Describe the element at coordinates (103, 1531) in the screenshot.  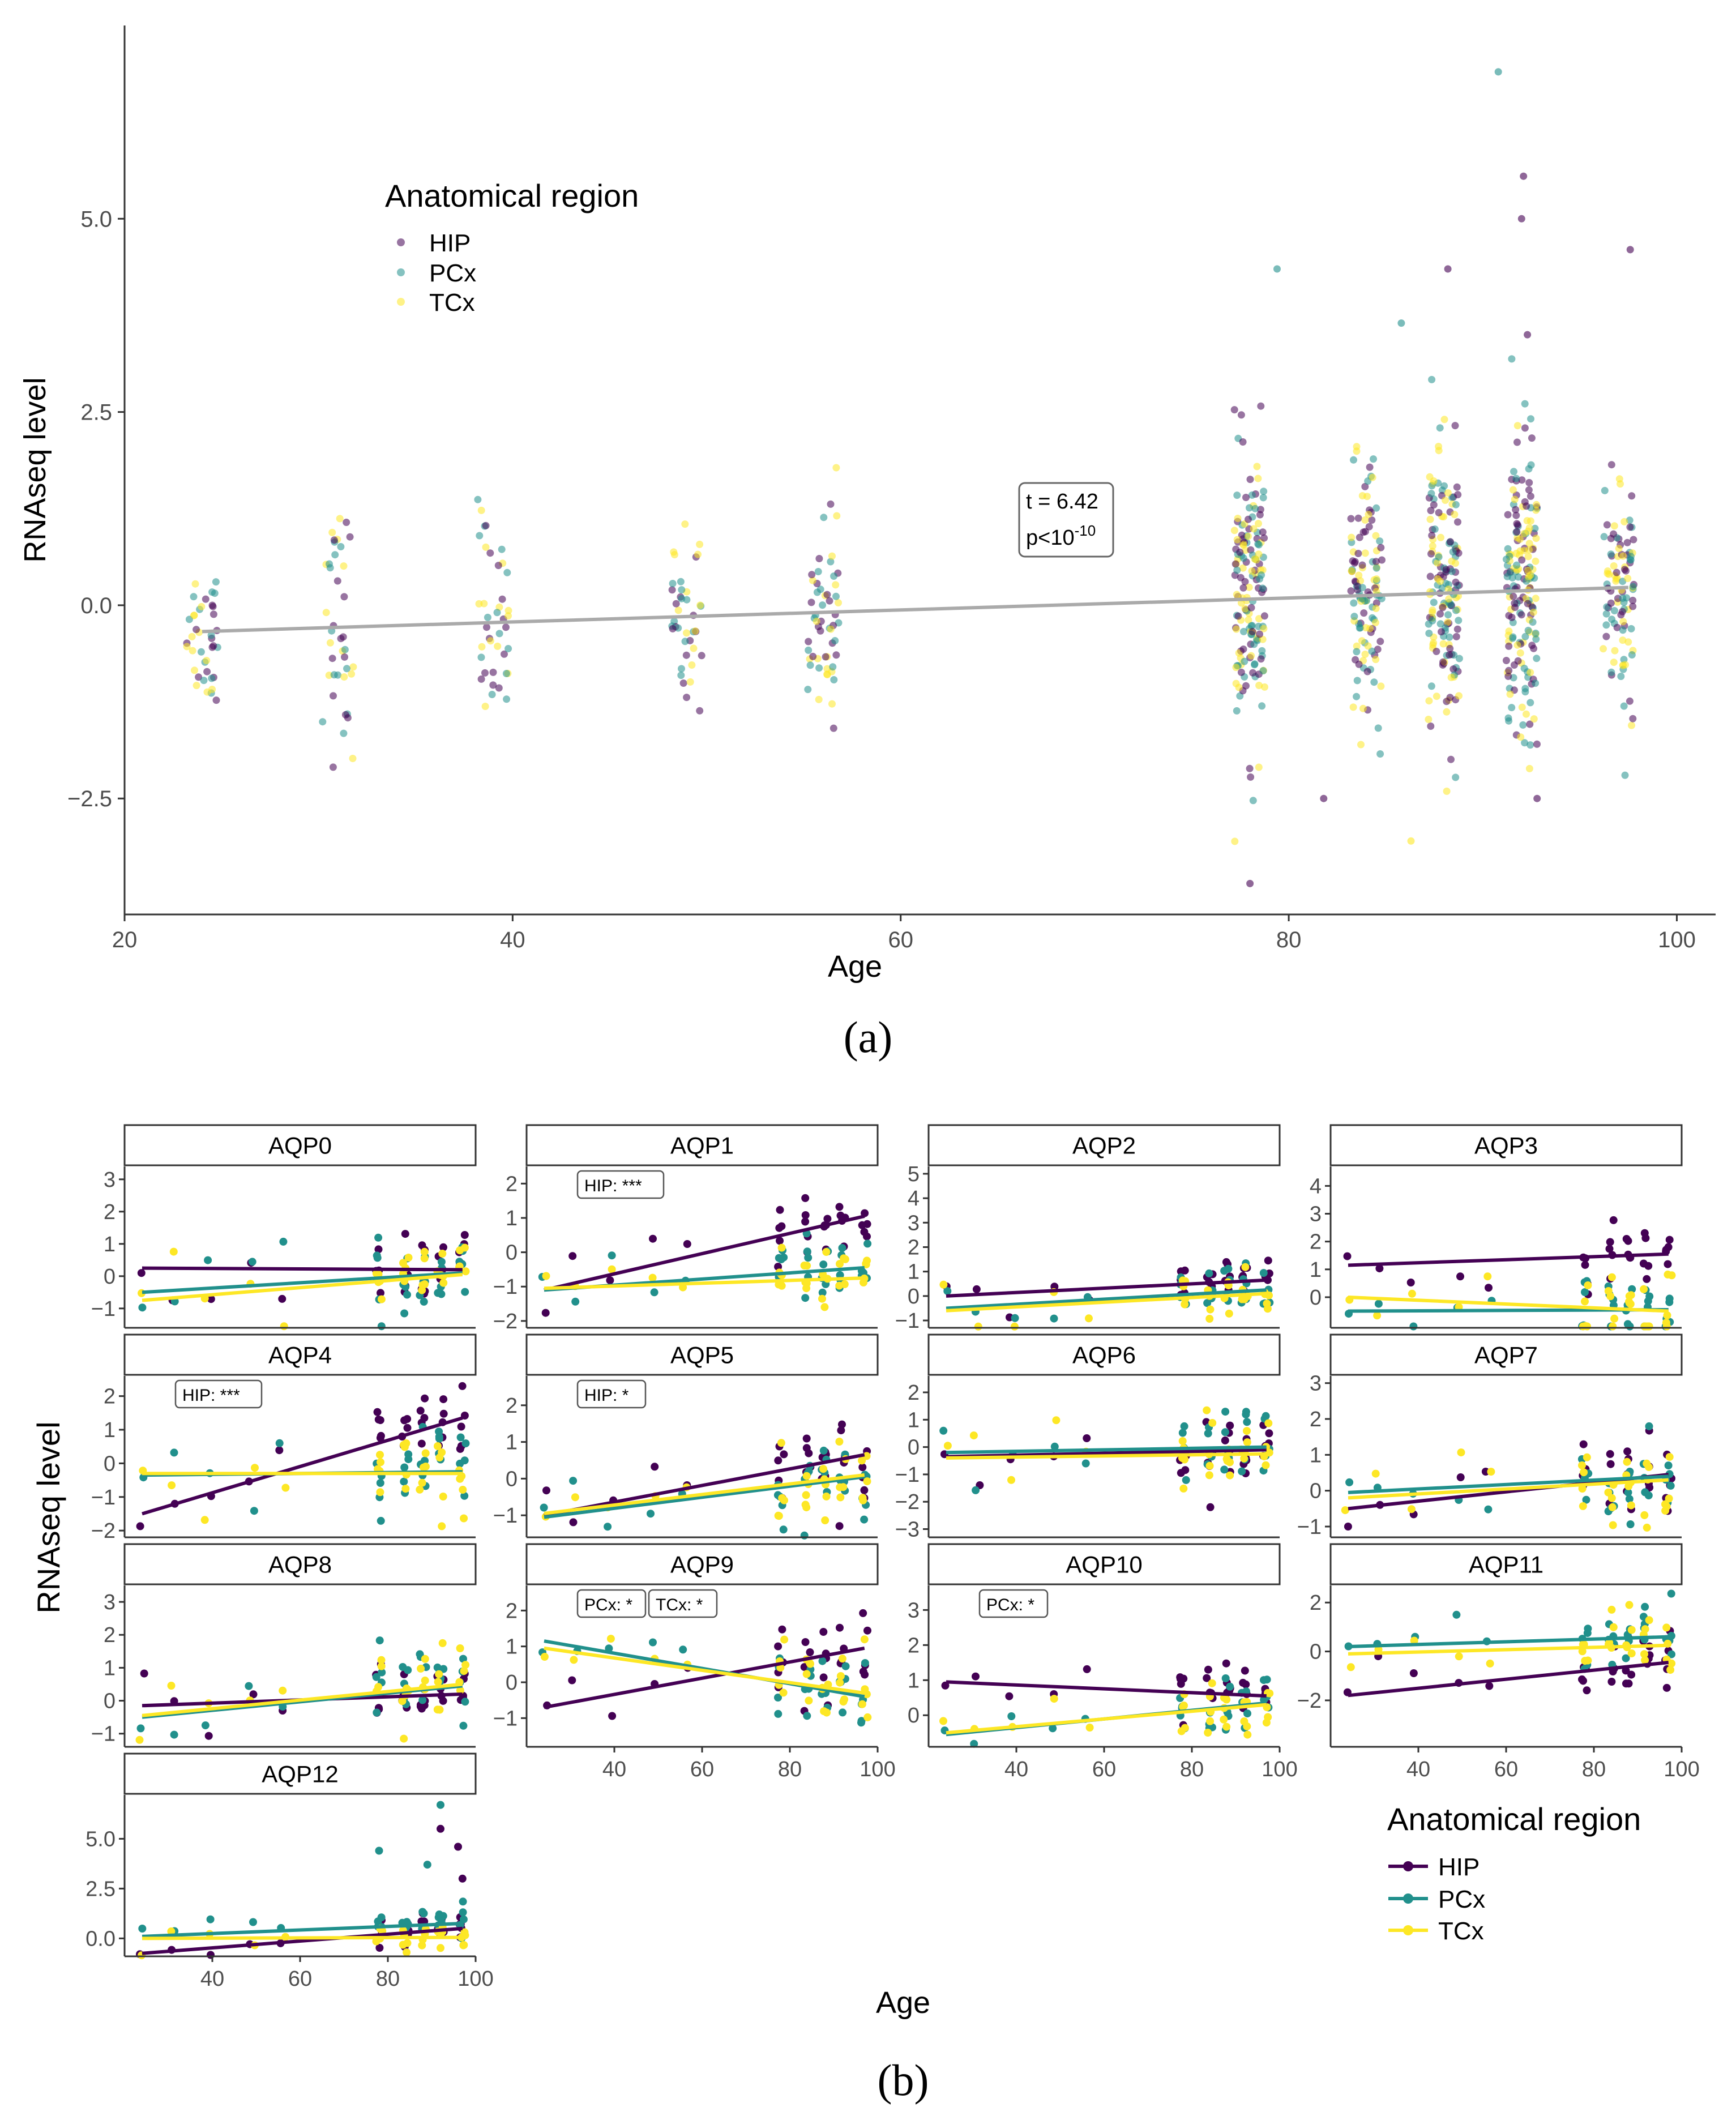
I see `y-tick-label: −2` at that location.